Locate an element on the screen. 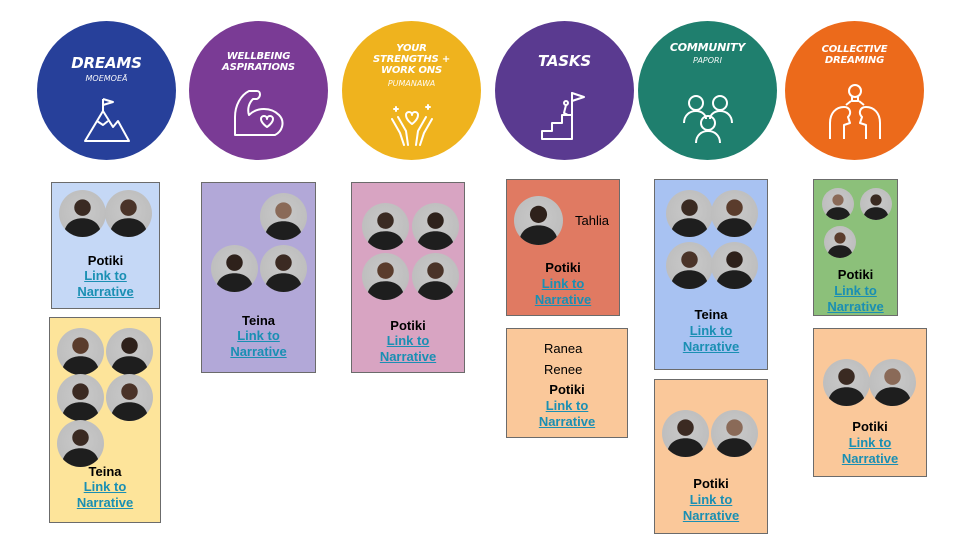  strengths-potiki-card: Potiki Link to Narrative is located at coordinates (408, 277).